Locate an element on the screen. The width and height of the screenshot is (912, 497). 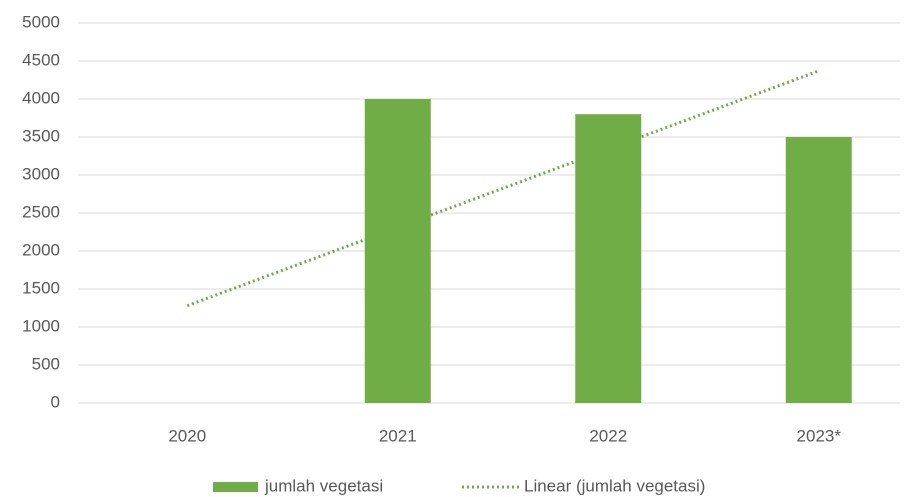
y-tick-label: 5000 is located at coordinates (41, 21).